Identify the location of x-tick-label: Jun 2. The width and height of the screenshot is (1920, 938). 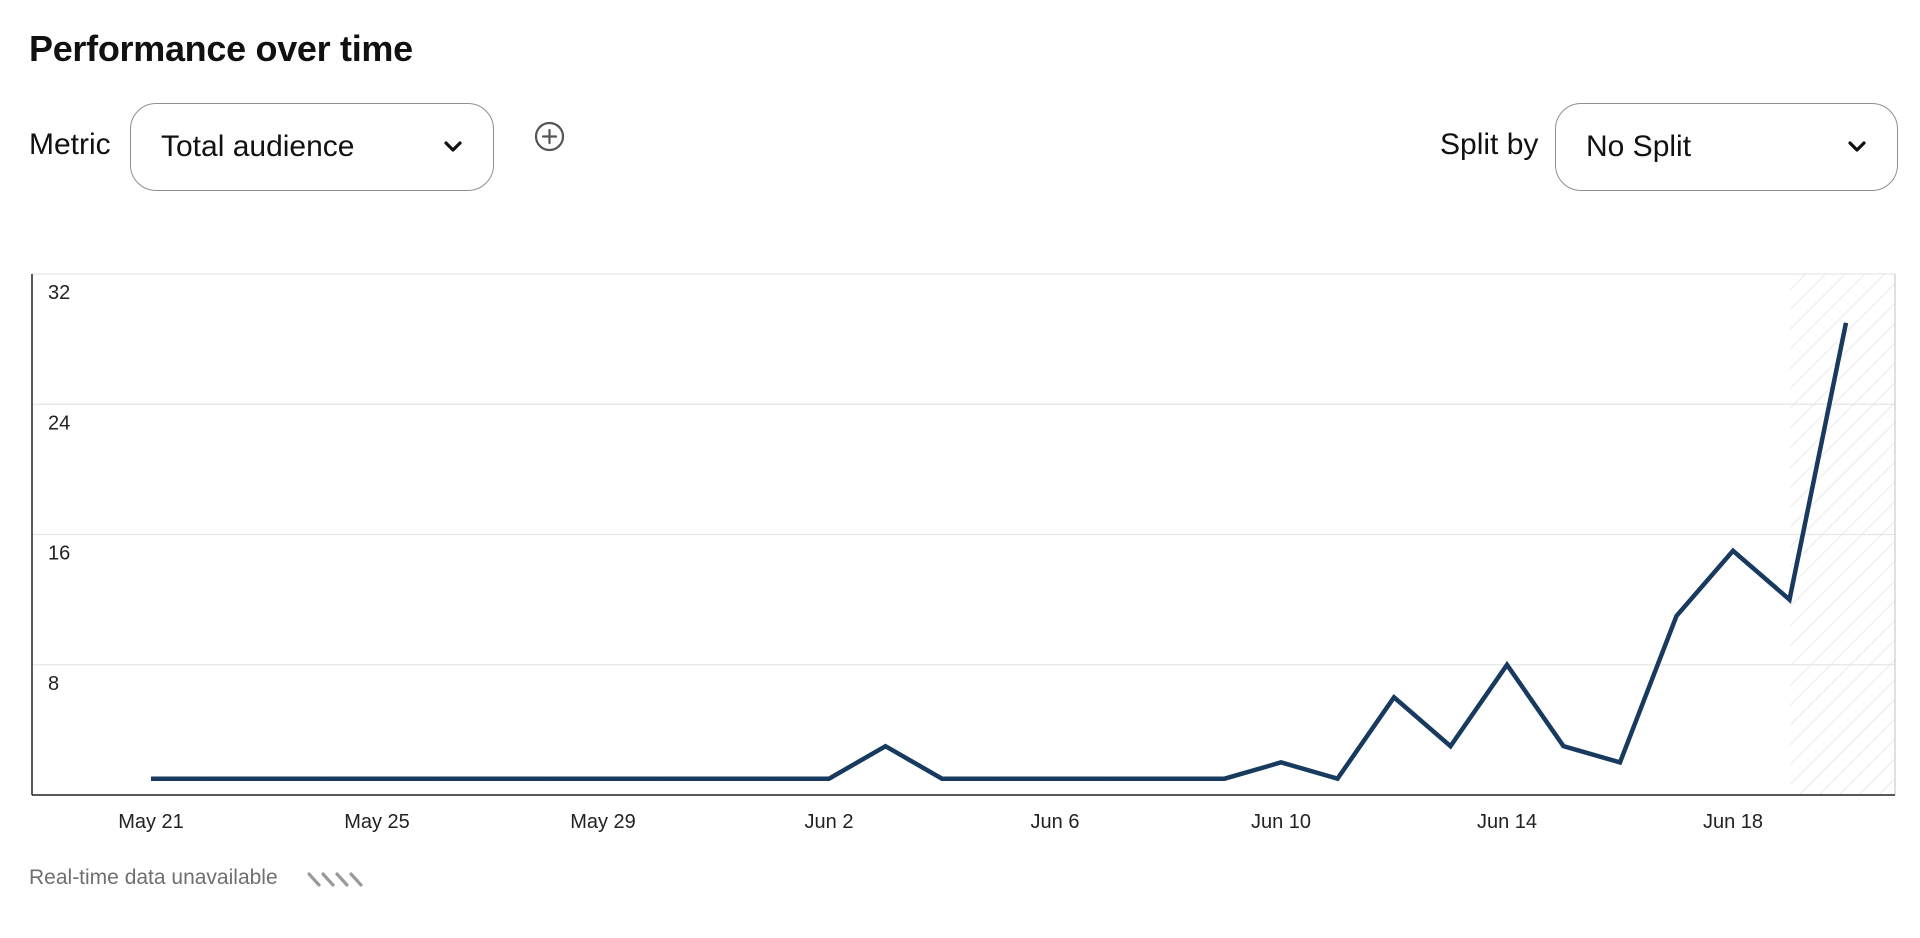
(829, 822).